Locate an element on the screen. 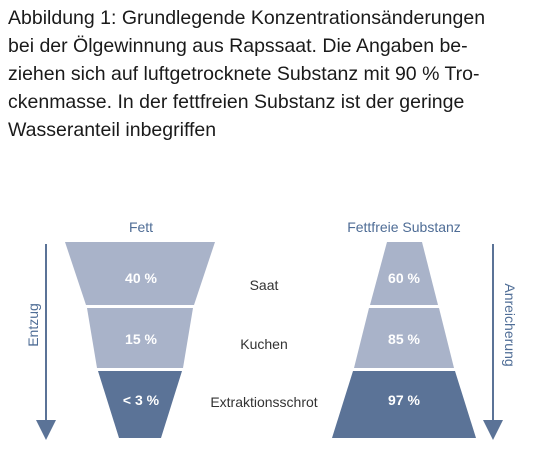 This screenshot has height=461, width=549. fett-value-saat: 40 % is located at coordinates (141, 278).